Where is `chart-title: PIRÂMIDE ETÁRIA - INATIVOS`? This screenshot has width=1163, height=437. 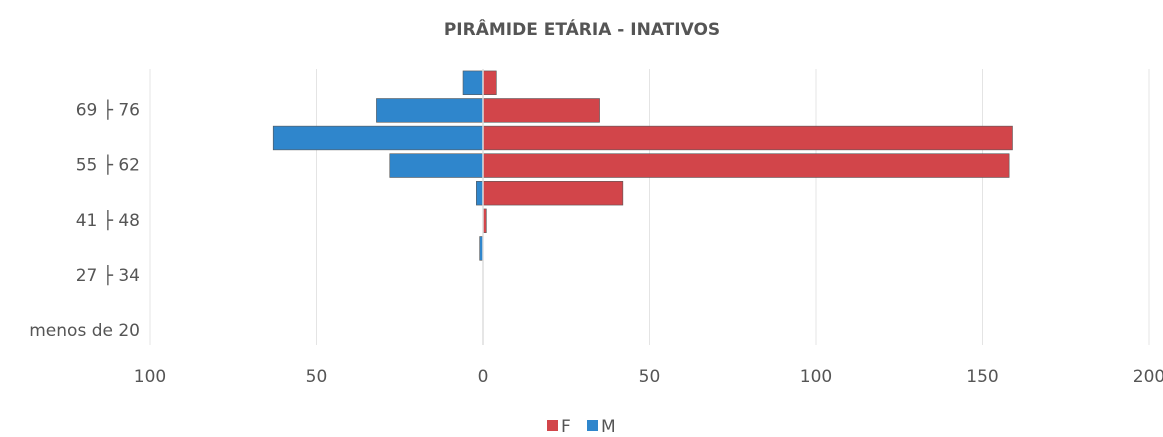 chart-title: PIRÂMIDE ETÁRIA - INATIVOS is located at coordinates (582, 29).